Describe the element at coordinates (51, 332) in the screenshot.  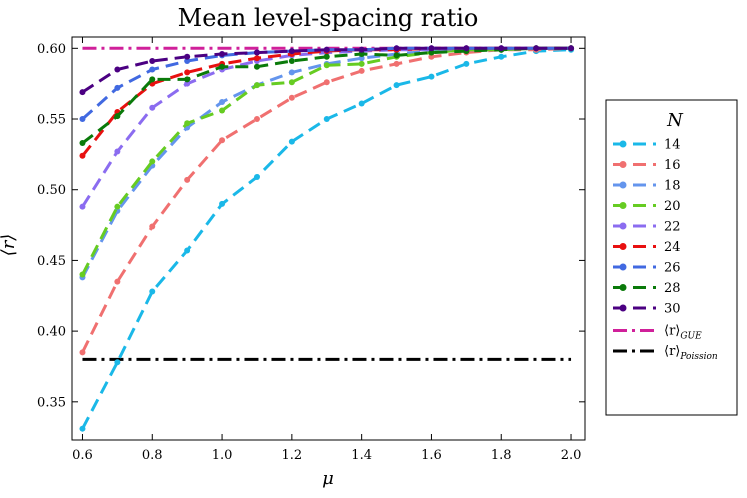
I see `y-tick-label: 0.40` at that location.